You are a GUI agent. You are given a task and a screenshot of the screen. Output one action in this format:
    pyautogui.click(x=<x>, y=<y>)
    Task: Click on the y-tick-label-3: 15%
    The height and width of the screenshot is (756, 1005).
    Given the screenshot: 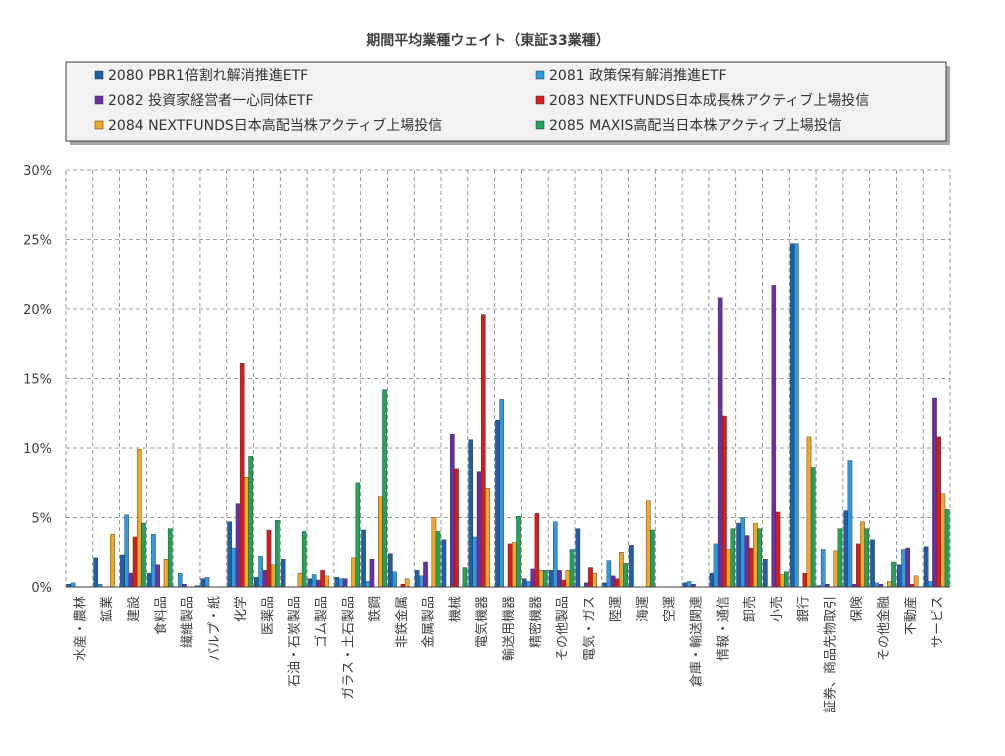 What is the action you would take?
    pyautogui.click(x=37, y=380)
    